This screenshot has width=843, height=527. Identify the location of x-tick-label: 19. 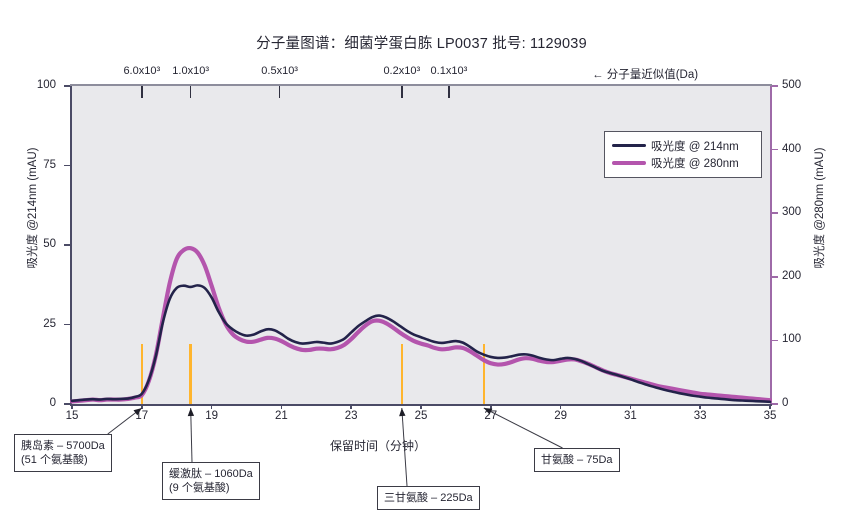
(211, 416).